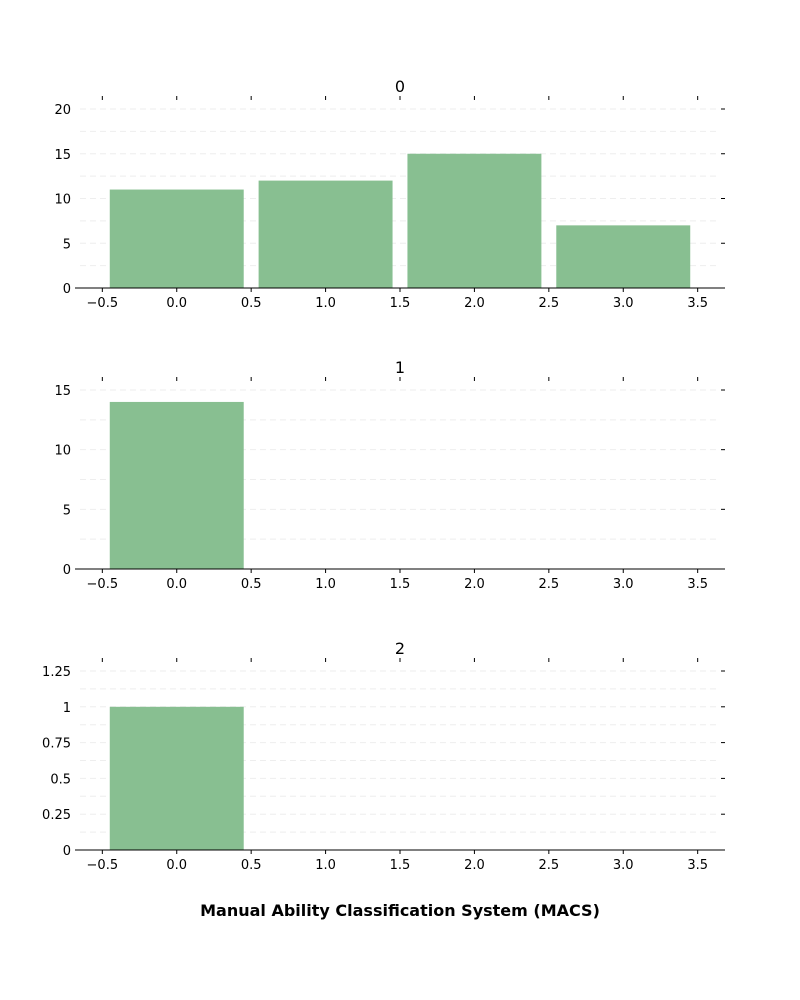 This screenshot has height=1000, width=800. What do you see at coordinates (400, 367) in the screenshot?
I see `panel-title: 1` at bounding box center [400, 367].